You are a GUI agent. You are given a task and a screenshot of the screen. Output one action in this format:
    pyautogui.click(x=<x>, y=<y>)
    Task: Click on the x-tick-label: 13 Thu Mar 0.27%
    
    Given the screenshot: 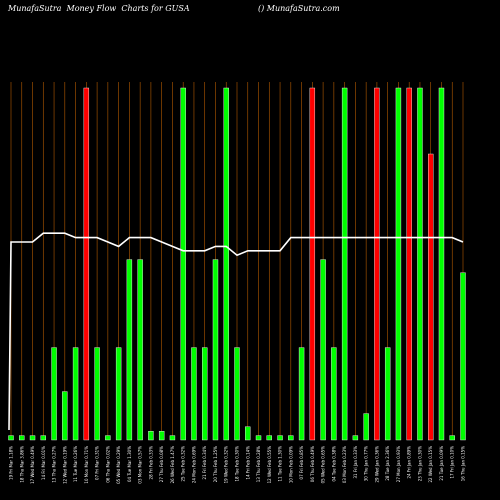 What is the action you would take?
    pyautogui.click(x=54, y=464)
    